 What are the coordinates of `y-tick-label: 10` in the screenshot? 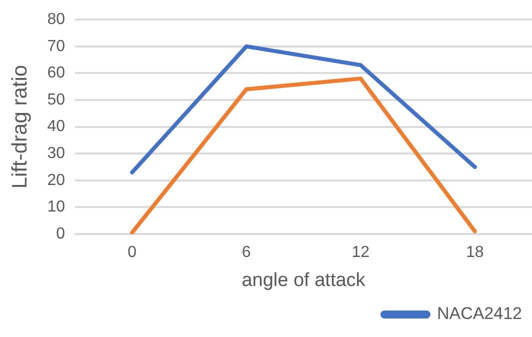 It's located at (56, 207).